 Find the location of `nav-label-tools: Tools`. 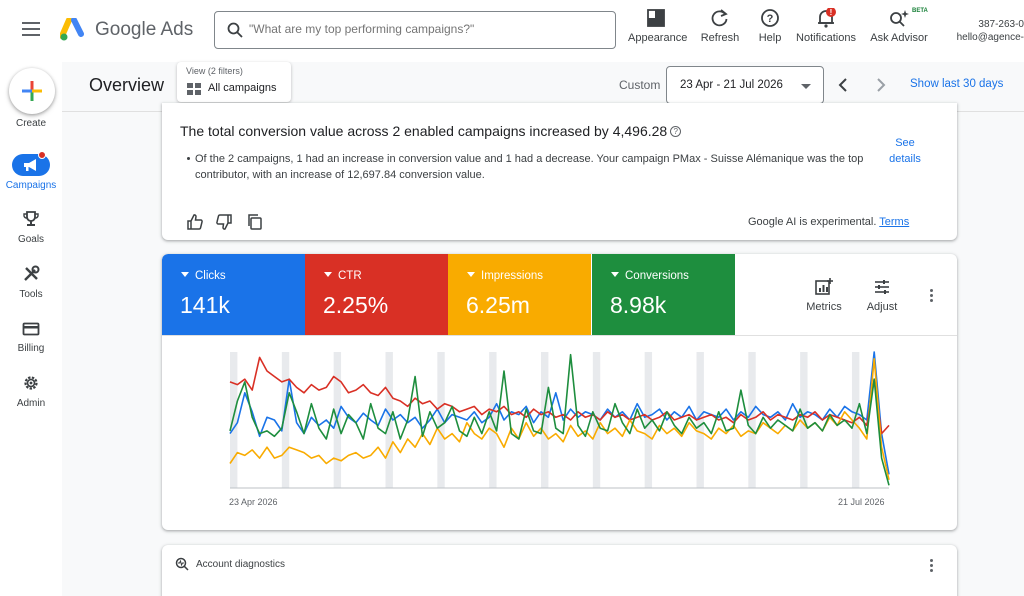

nav-label-tools: Tools is located at coordinates (31, 294).